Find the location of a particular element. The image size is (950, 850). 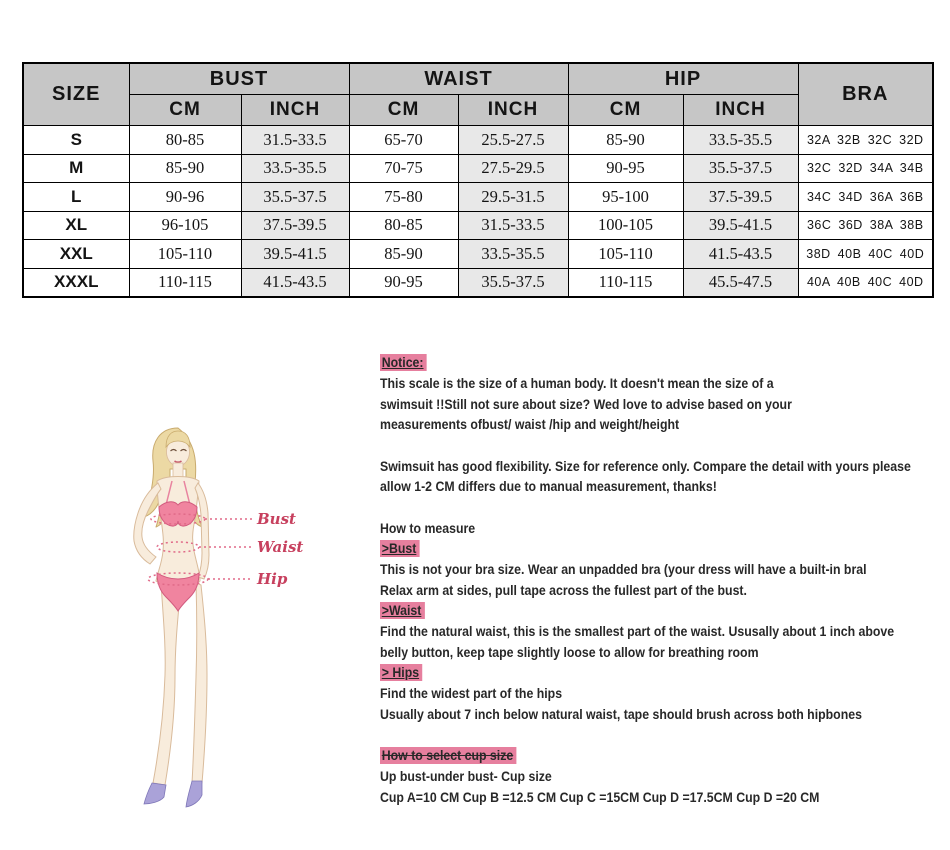

figure-face is located at coordinates (178, 448).